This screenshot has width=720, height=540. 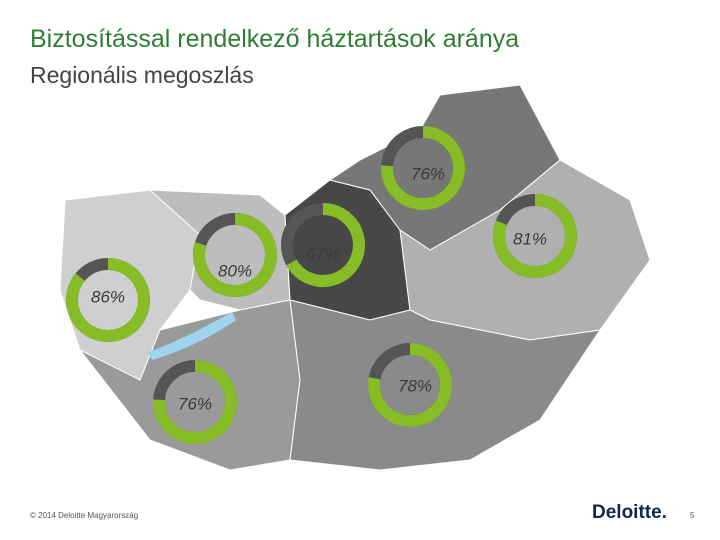 I want to click on value-label: 80%, so click(x=235, y=270).